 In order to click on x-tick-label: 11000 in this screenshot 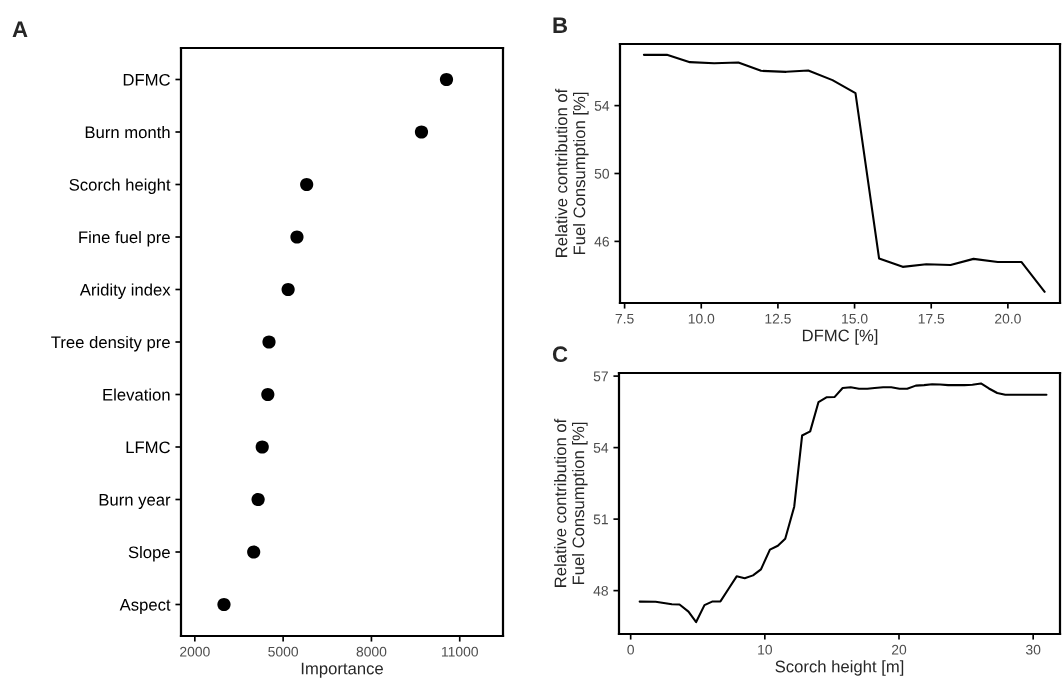, I will do `click(460, 651)`.